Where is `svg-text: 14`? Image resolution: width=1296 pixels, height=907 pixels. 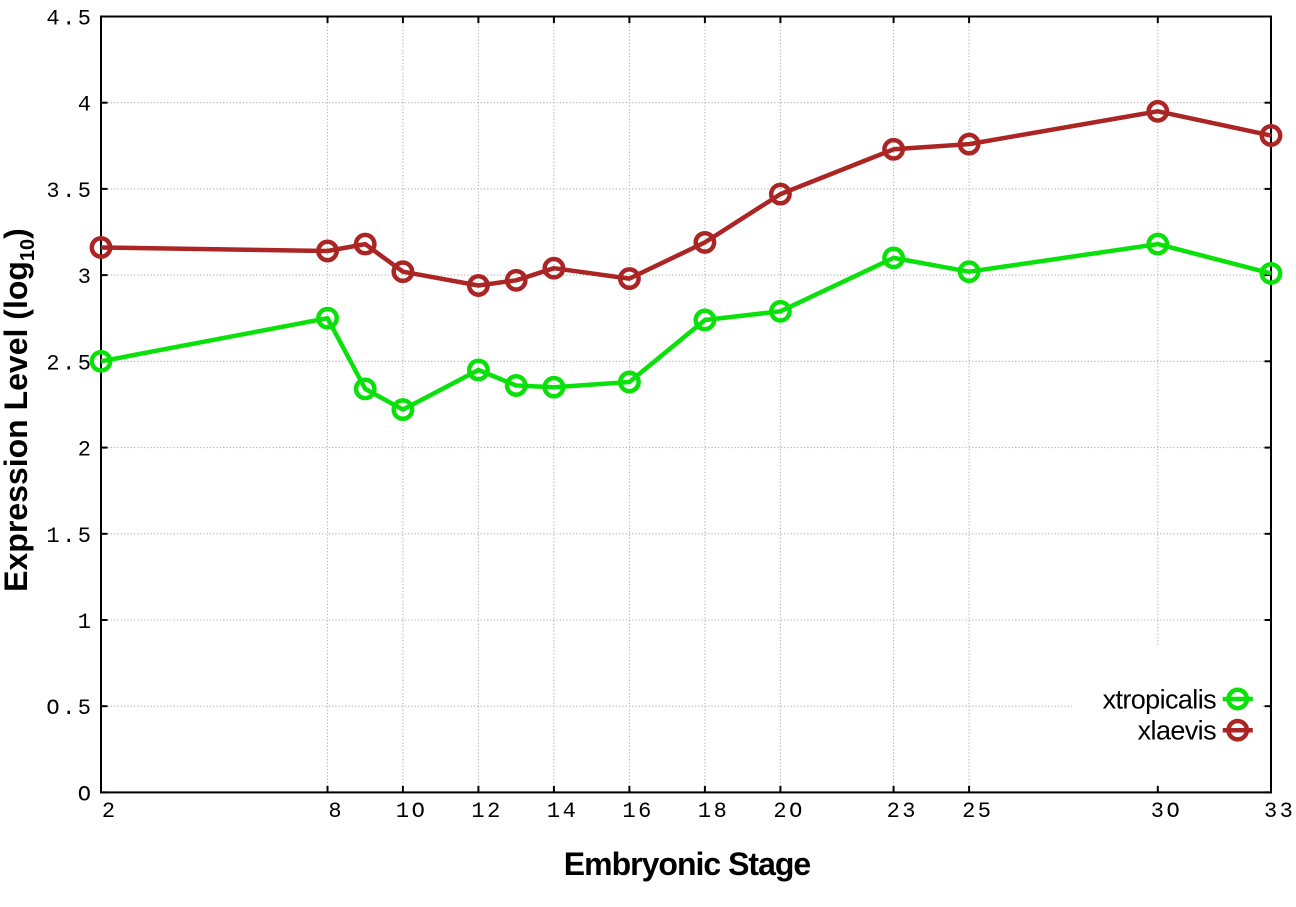
svg-text: 14 is located at coordinates (562, 811).